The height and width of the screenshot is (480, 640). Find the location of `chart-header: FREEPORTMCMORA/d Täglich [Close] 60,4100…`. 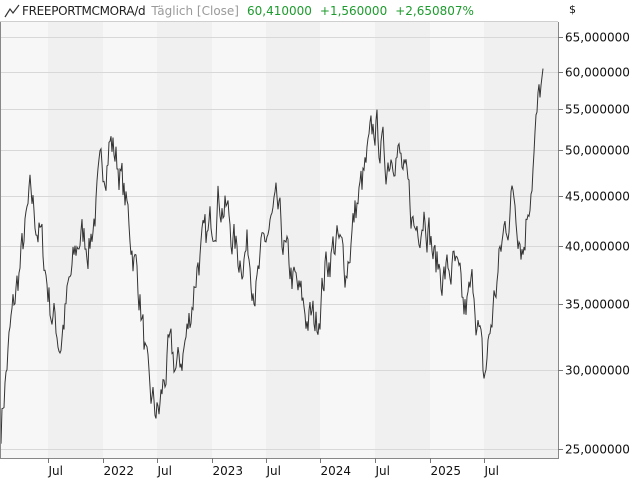

chart-header: FREEPORTMCMORA/d Täglich [Close] 60,4100… is located at coordinates (280, 11).